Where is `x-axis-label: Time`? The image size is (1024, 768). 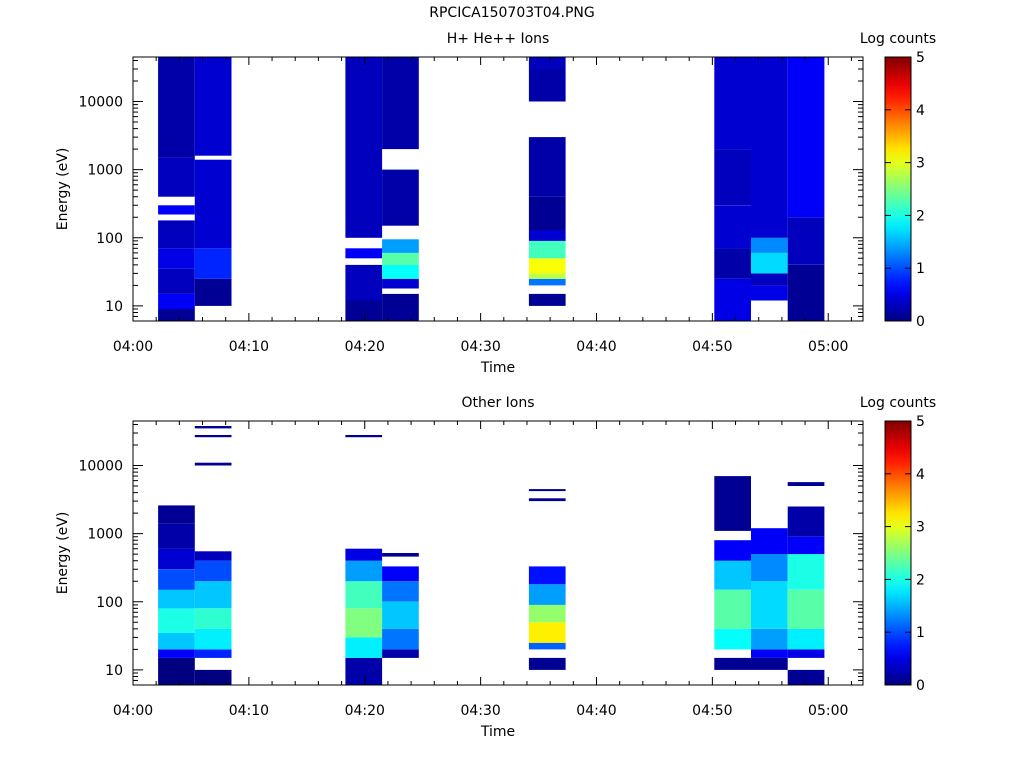 x-axis-label: Time is located at coordinates (497, 732).